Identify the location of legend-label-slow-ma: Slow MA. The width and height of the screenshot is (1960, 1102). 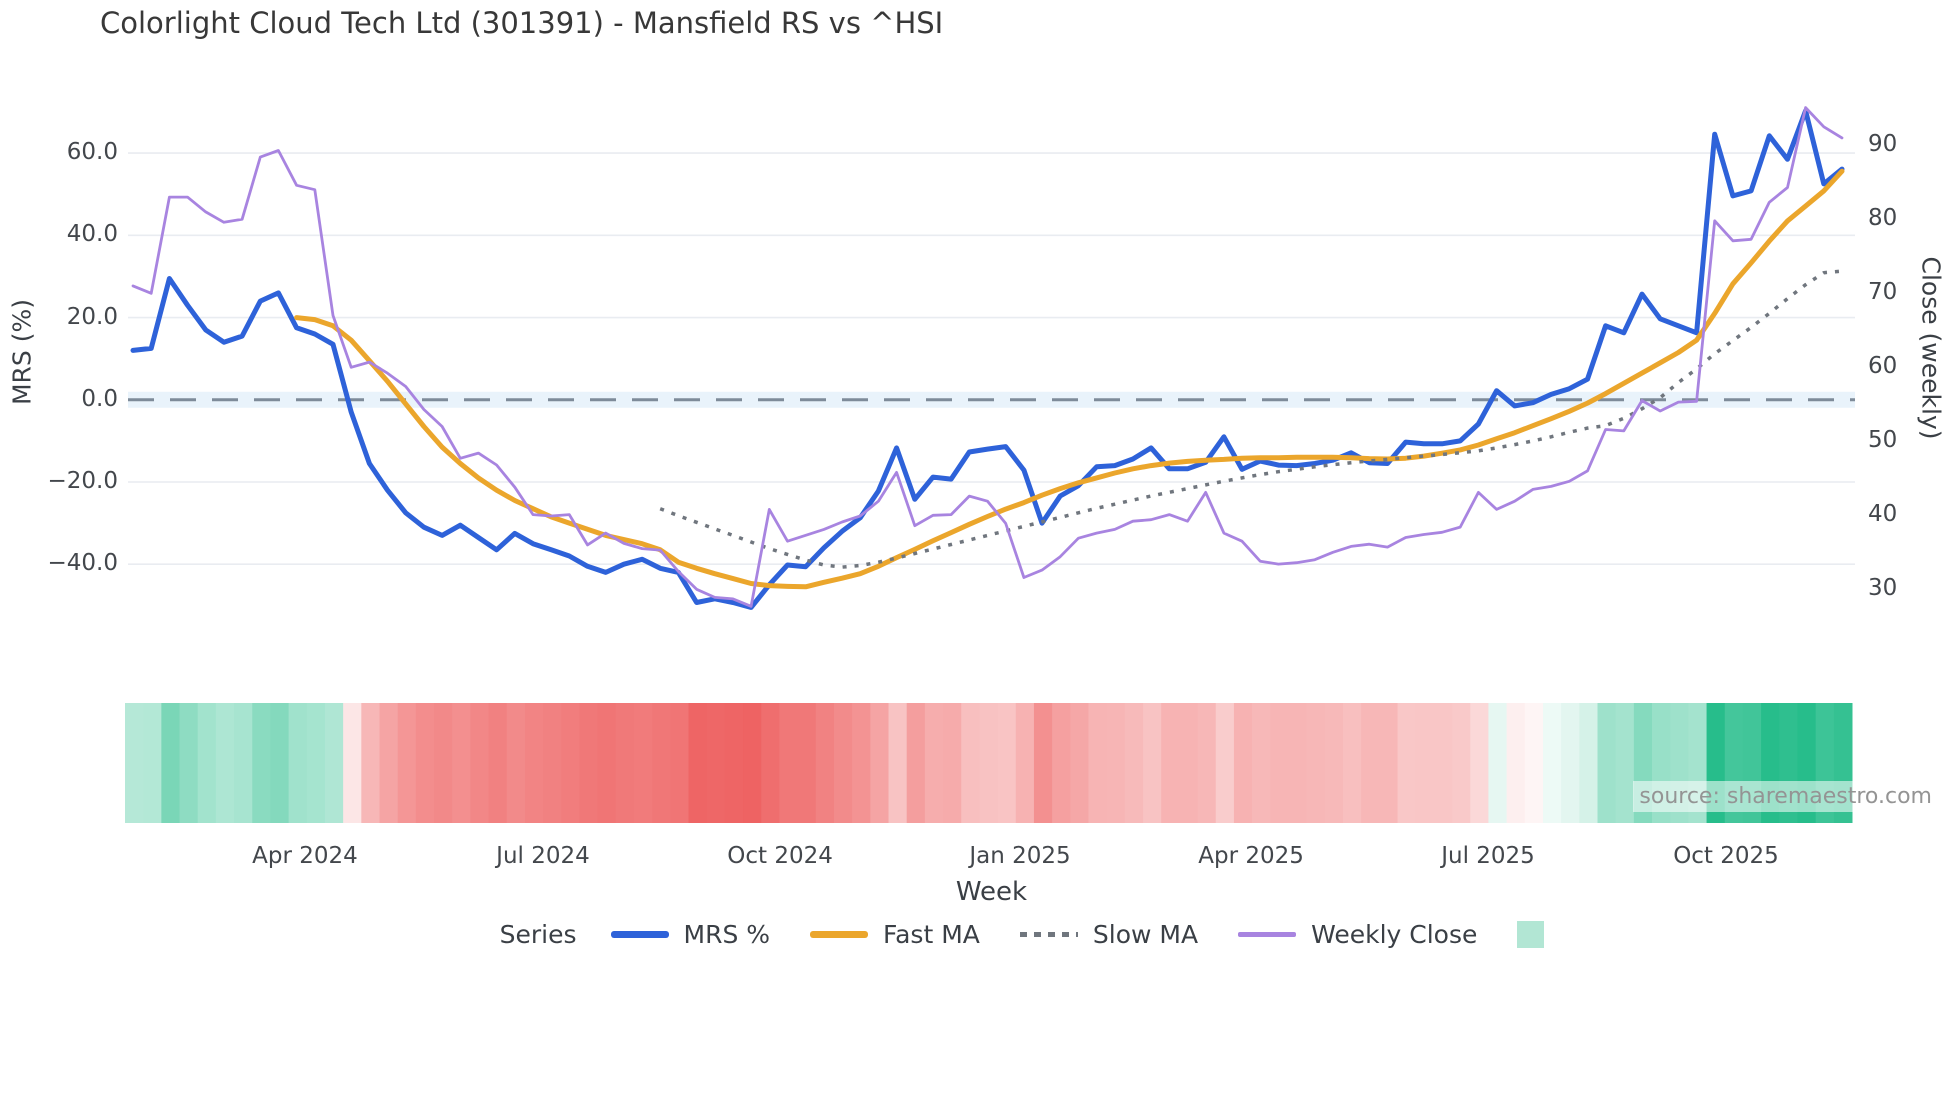
(1145, 934).